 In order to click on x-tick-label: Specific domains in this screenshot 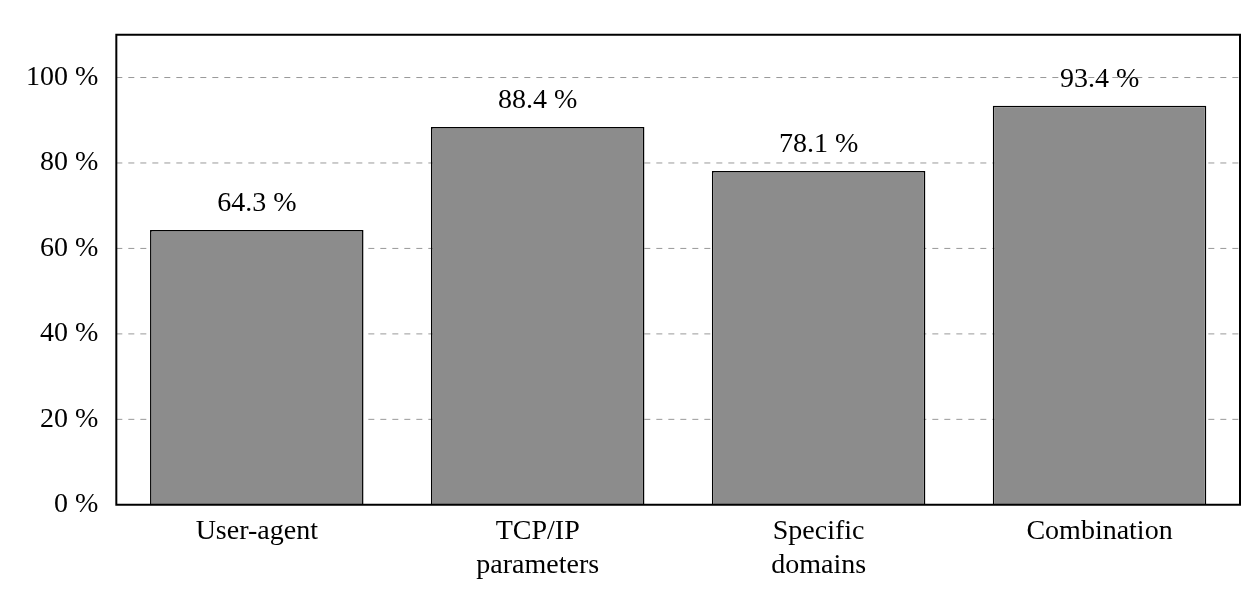, I will do `click(819, 546)`.